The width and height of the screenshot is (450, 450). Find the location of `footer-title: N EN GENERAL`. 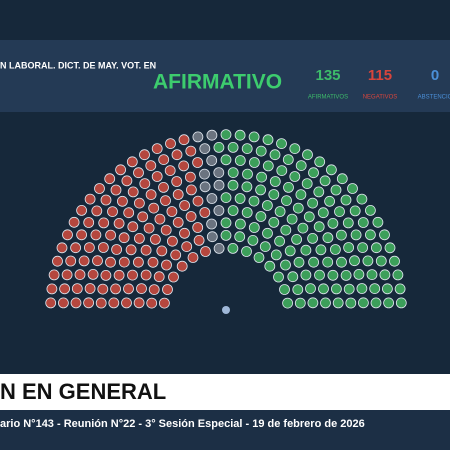

footer-title: N EN GENERAL is located at coordinates (83, 391).